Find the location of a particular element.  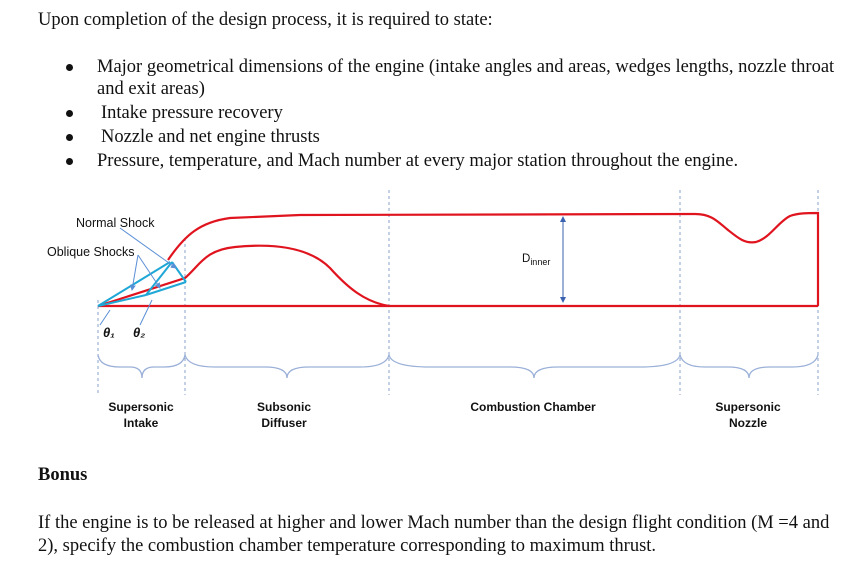

normal-shock-leader is located at coordinates (148, 248).